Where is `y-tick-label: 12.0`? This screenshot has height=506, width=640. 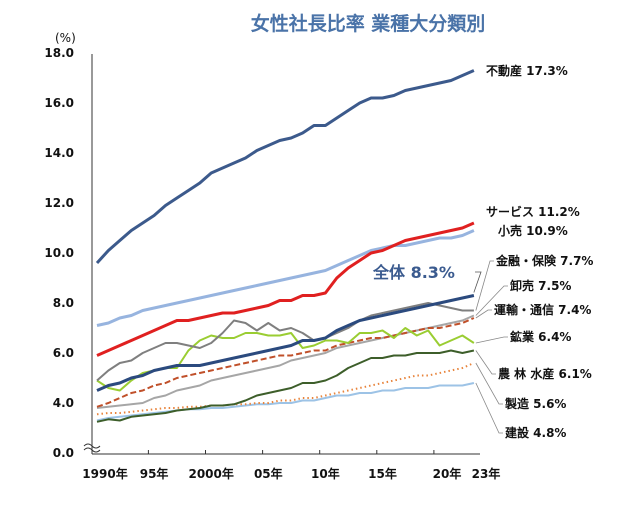
y-tick-label: 12.0 is located at coordinates (59, 203).